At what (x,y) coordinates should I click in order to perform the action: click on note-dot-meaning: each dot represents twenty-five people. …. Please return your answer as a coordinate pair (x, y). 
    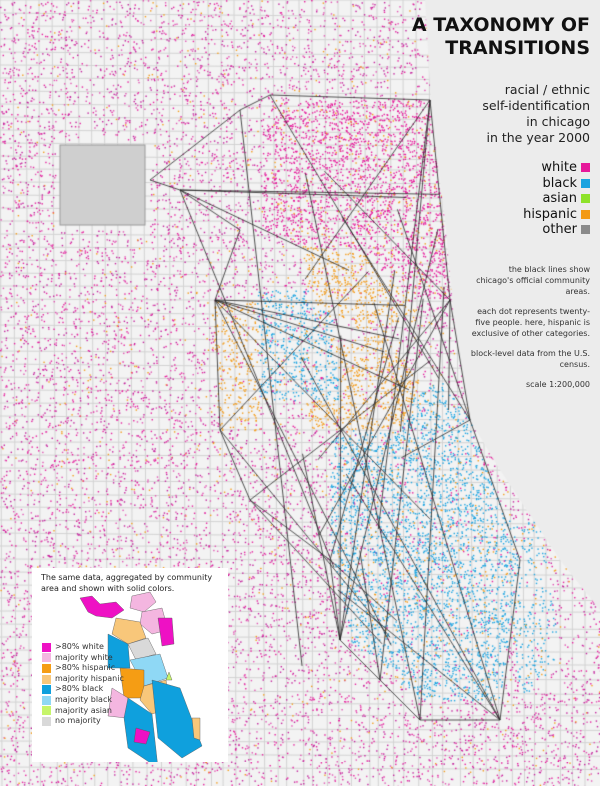
    Looking at the image, I should click on (530, 322).